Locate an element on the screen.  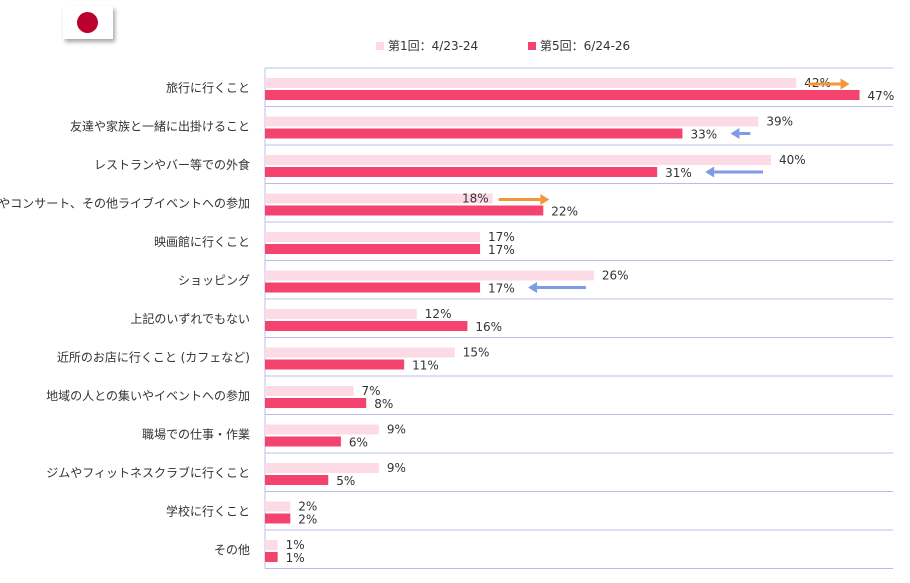
category-label: その他 is located at coordinates (232, 550).